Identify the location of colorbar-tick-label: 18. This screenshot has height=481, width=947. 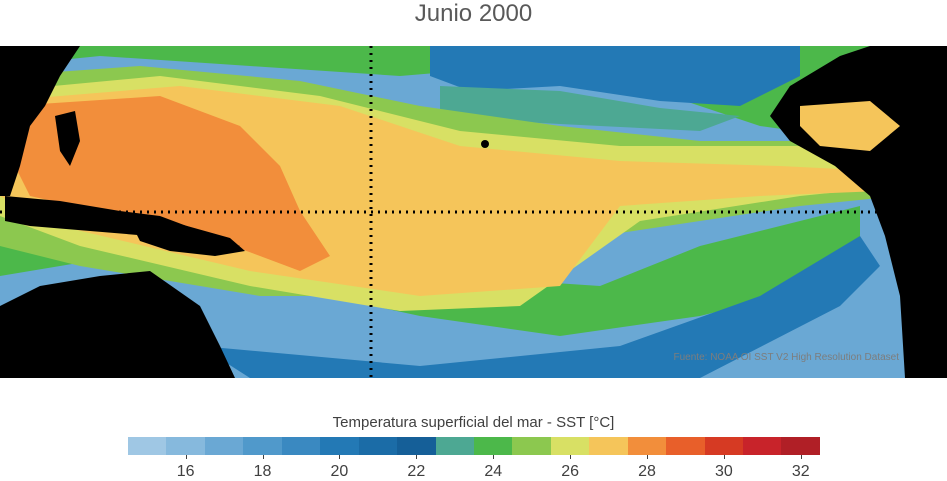
(262, 471).